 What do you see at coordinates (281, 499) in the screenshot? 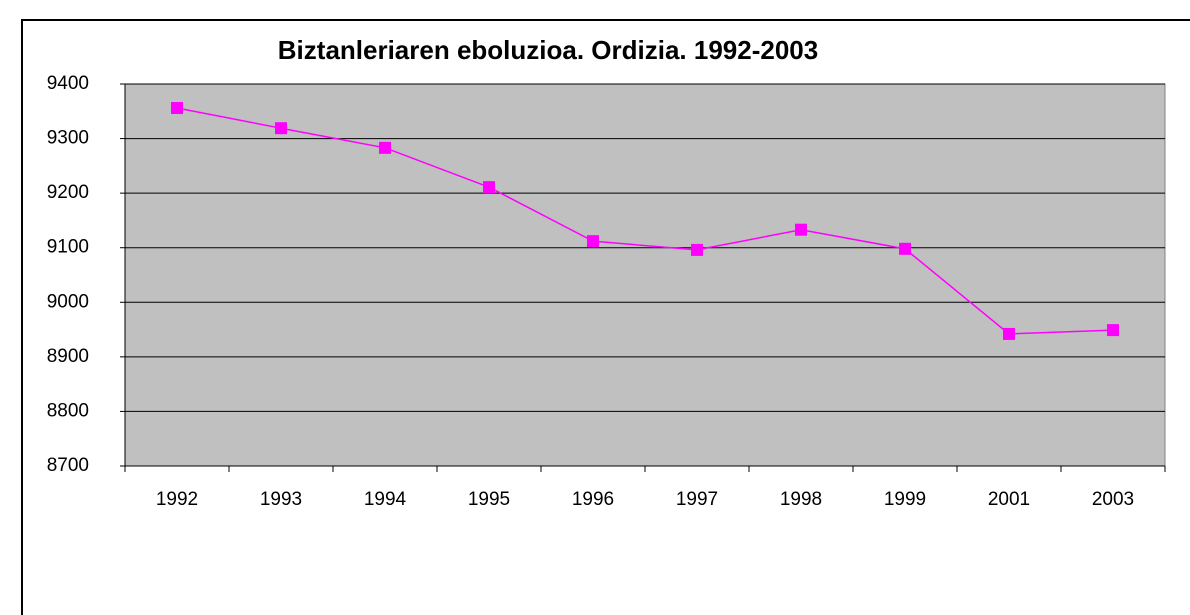
I see `x-tick-label: 1993` at bounding box center [281, 499].